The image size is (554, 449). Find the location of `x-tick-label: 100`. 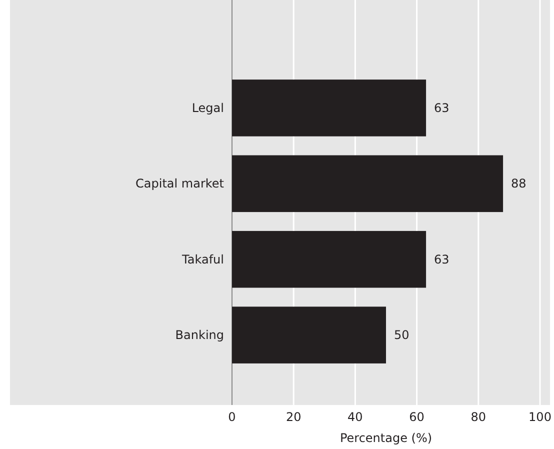

x-tick-label: 100 is located at coordinates (540, 417).